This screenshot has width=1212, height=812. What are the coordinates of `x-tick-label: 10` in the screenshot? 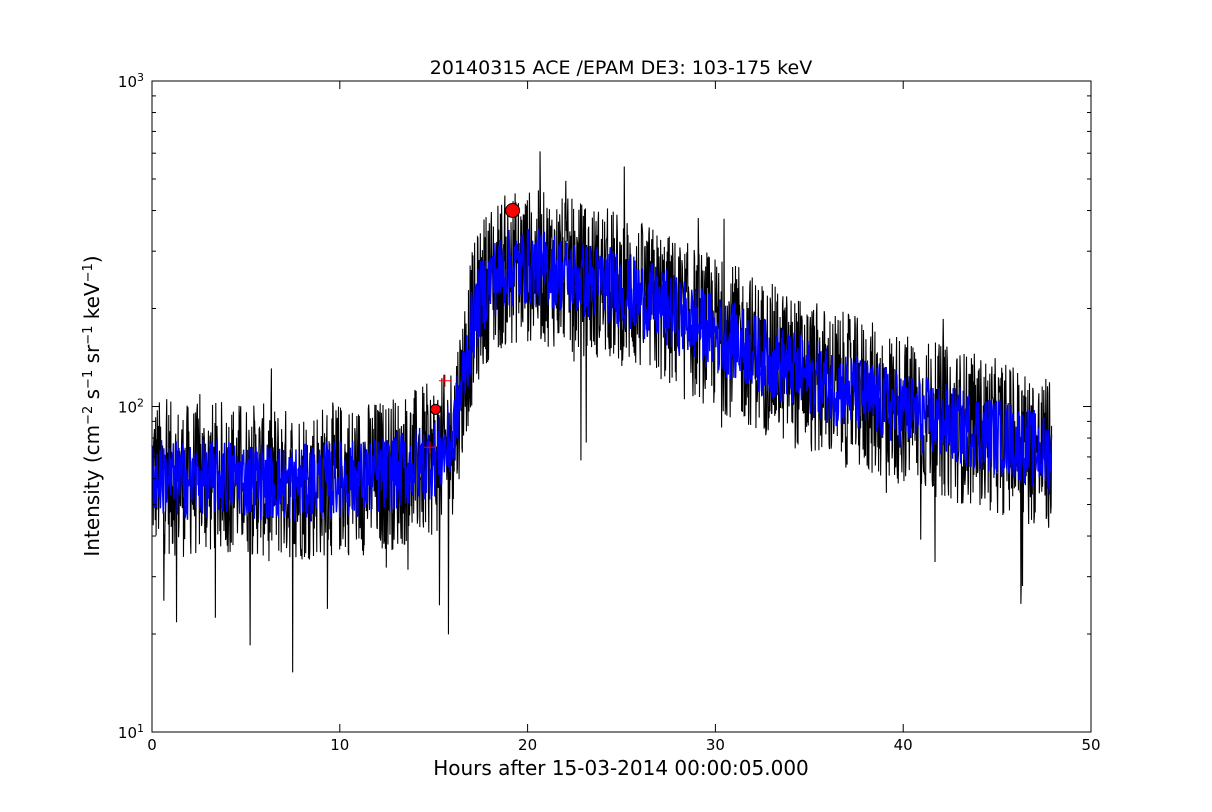 It's located at (339, 745).